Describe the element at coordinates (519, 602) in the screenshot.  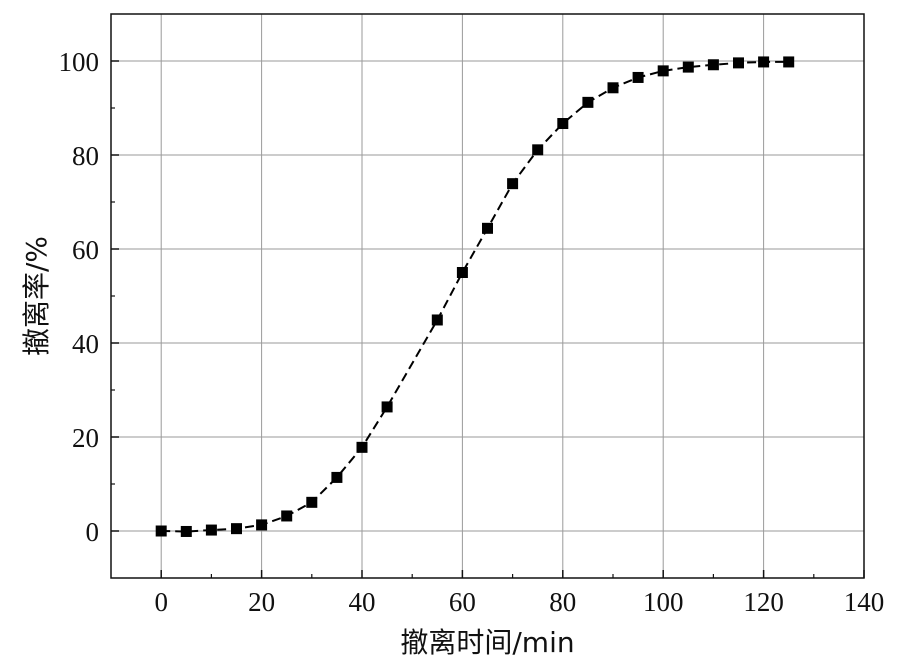
I see `x-tick-labels: 0 20 40 60 80 100 120 140` at that location.